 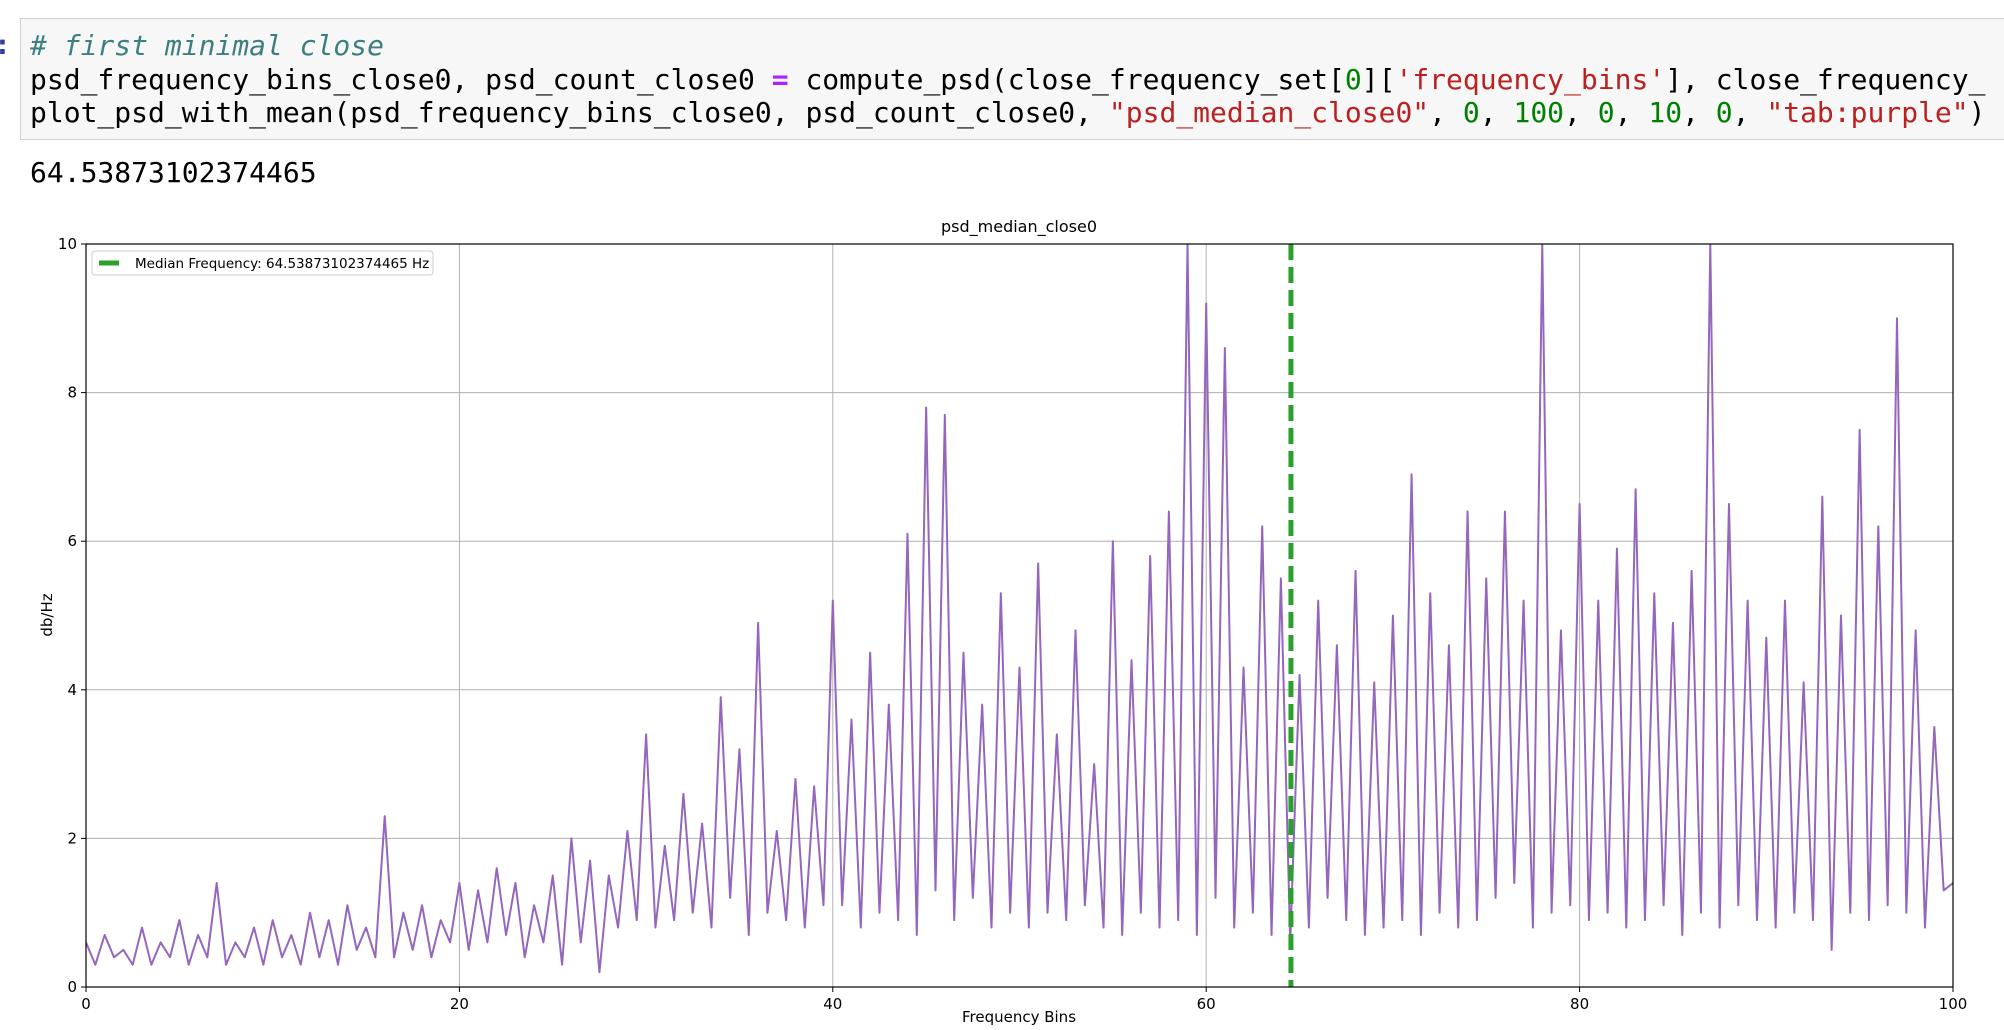 What do you see at coordinates (1206, 1004) in the screenshot?
I see `x-tick-label: 60` at bounding box center [1206, 1004].